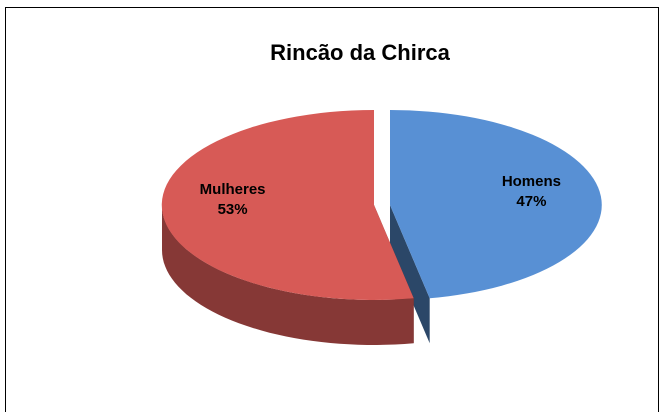 The width and height of the screenshot is (664, 412). Describe the element at coordinates (360, 52) in the screenshot. I see `chart-title: Rincão da Chirca` at that location.